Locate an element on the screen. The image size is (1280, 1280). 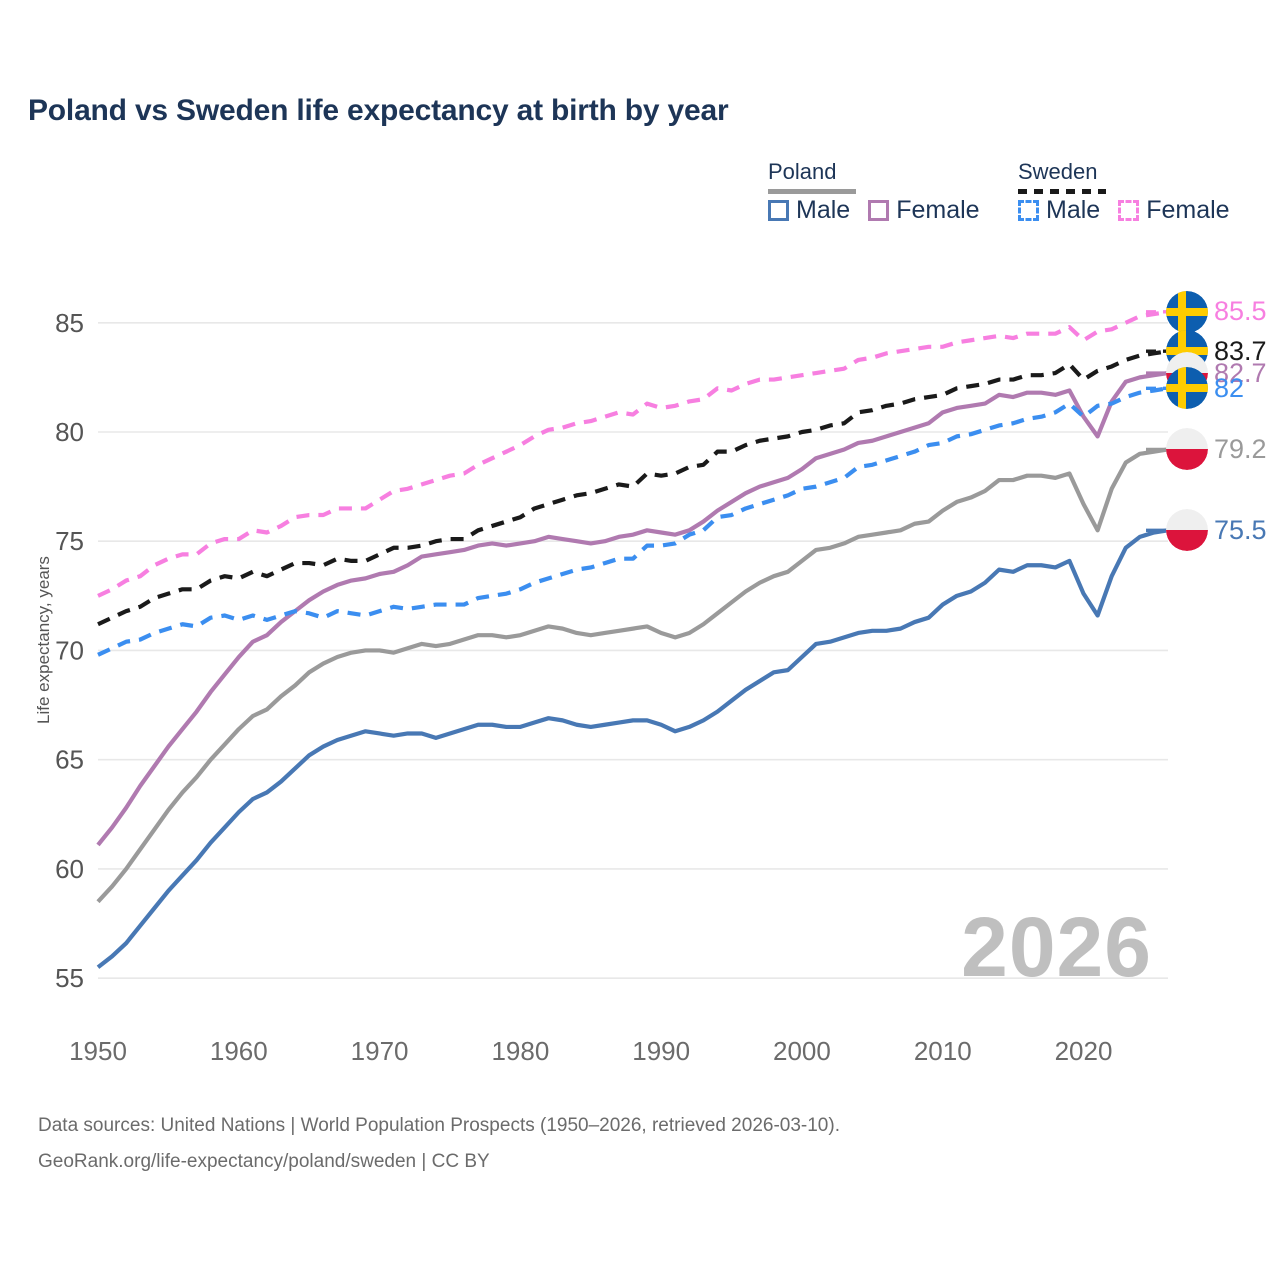
legend-label-poland-male: Male is located at coordinates (823, 210).